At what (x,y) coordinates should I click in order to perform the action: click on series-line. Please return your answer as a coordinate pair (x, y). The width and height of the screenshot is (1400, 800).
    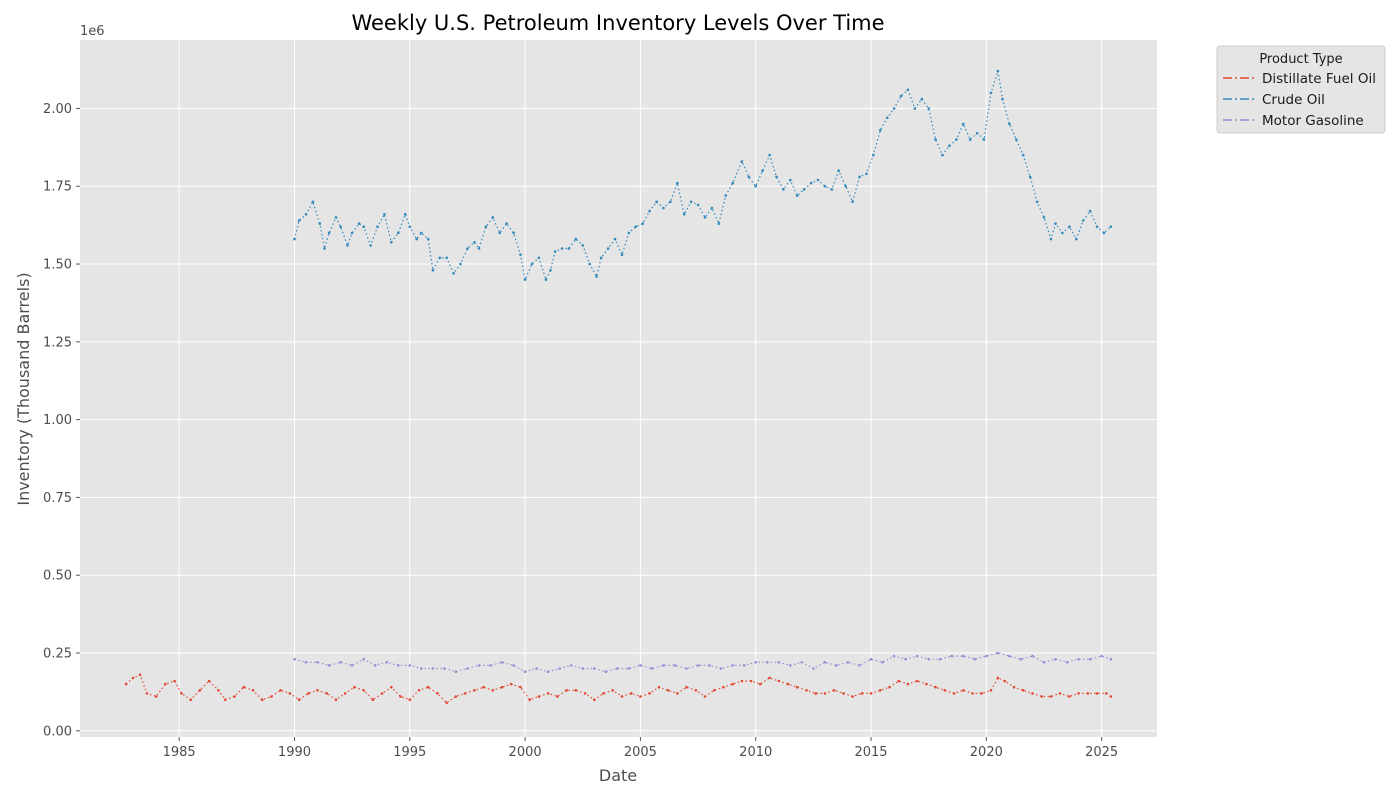
    Looking at the image, I should click on (618, 689).